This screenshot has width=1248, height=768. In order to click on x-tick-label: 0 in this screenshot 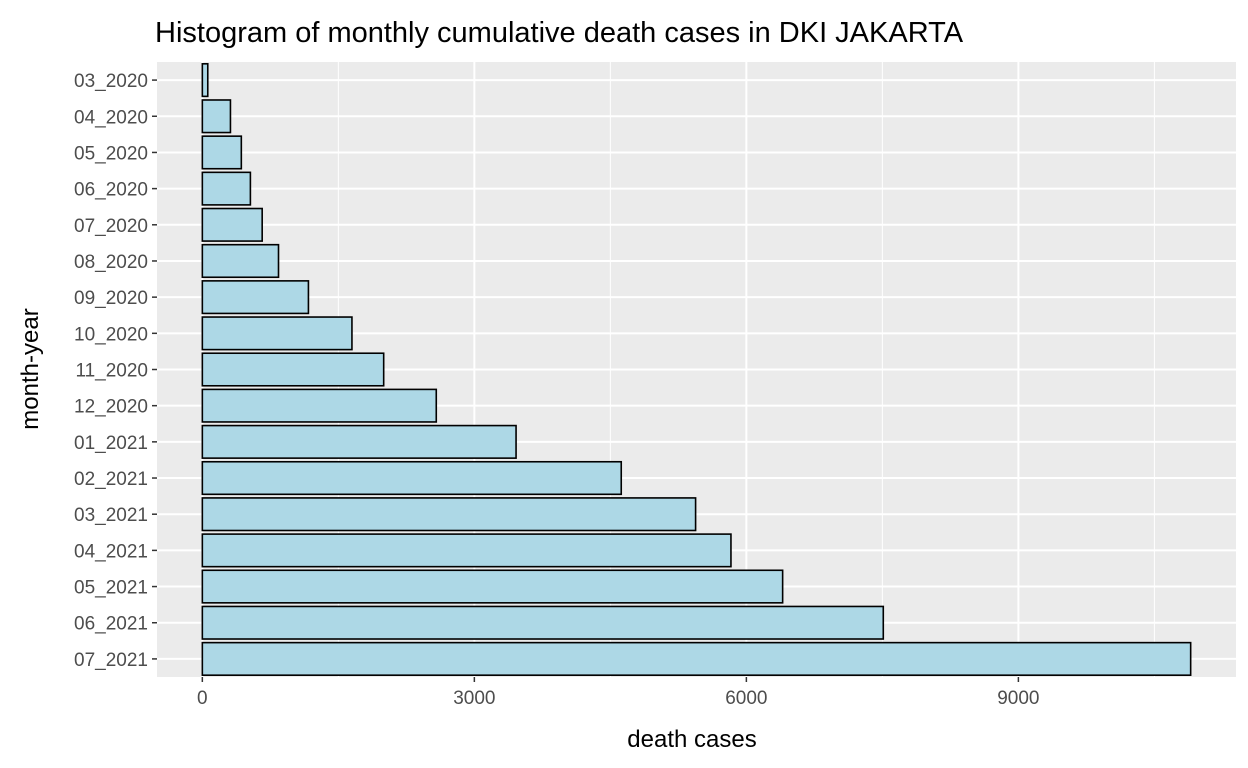, I will do `click(202, 698)`.